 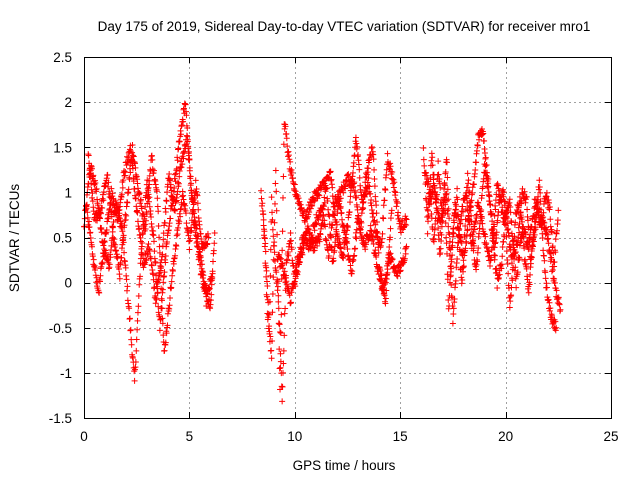 What do you see at coordinates (494, 253) in the screenshot?
I see `series-sat-i` at bounding box center [494, 253].